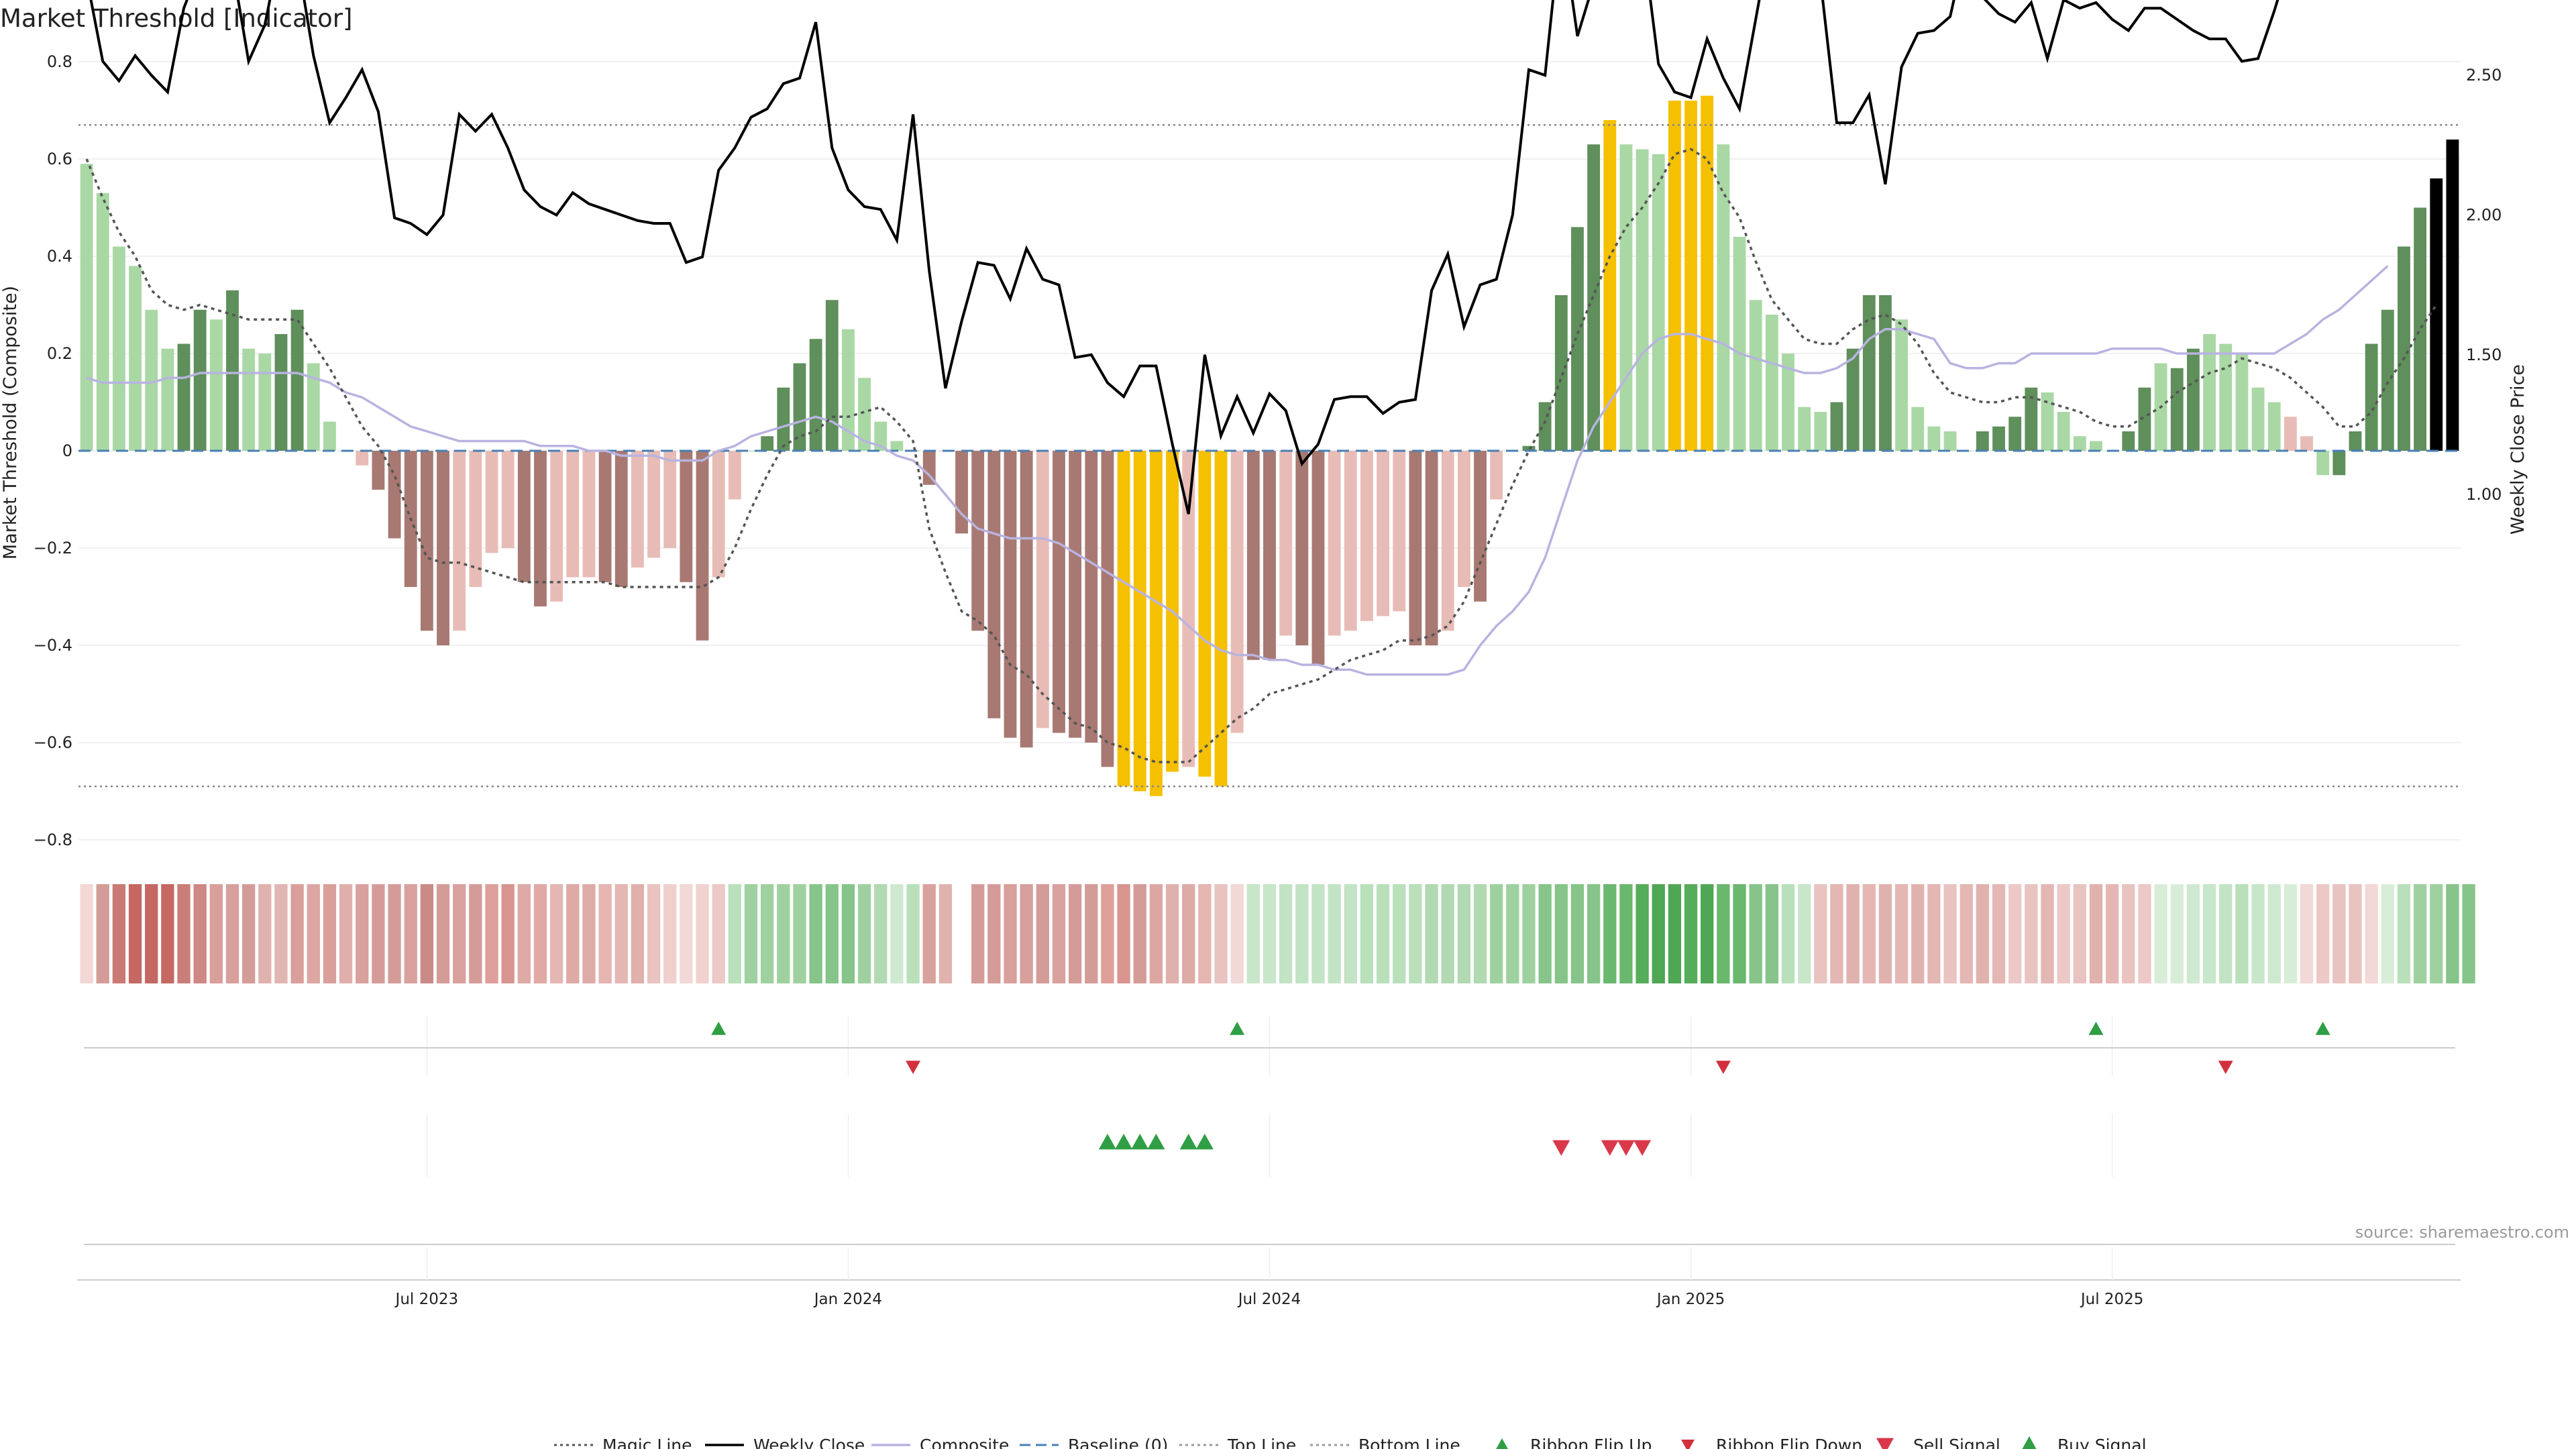 The height and width of the screenshot is (1449, 2576). What do you see at coordinates (53, 742) in the screenshot?
I see `left-tick-label: −0.6` at bounding box center [53, 742].